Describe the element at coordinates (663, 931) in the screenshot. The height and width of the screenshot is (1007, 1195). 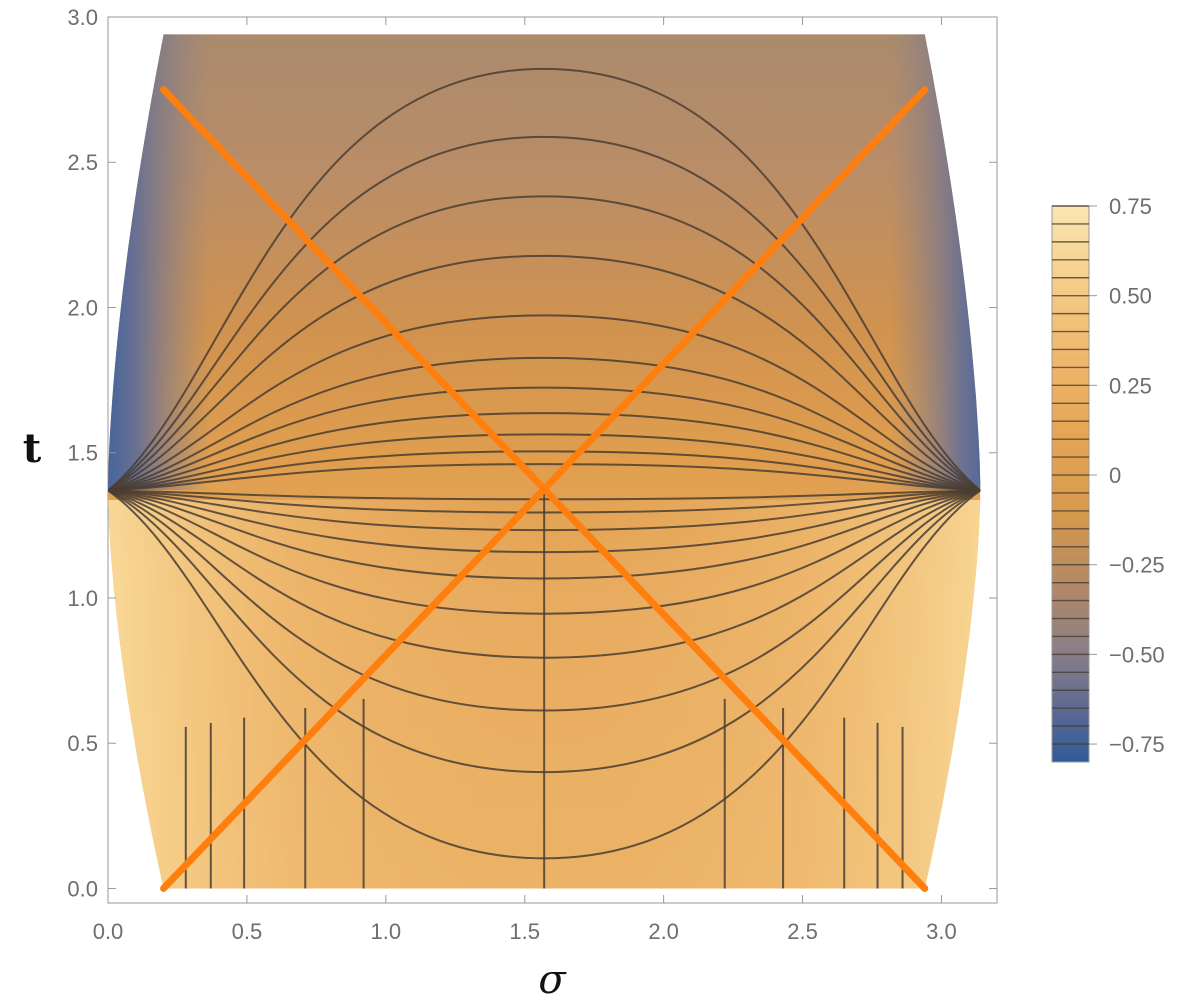
I see `x-tick-label: 2.0` at that location.